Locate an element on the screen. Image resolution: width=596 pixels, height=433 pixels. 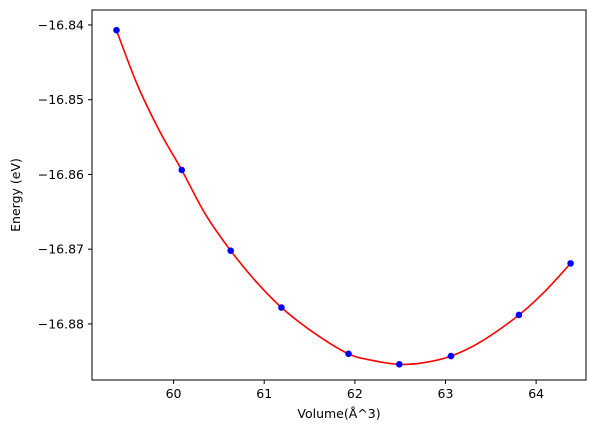
x-tick-label: 62 is located at coordinates (355, 393).